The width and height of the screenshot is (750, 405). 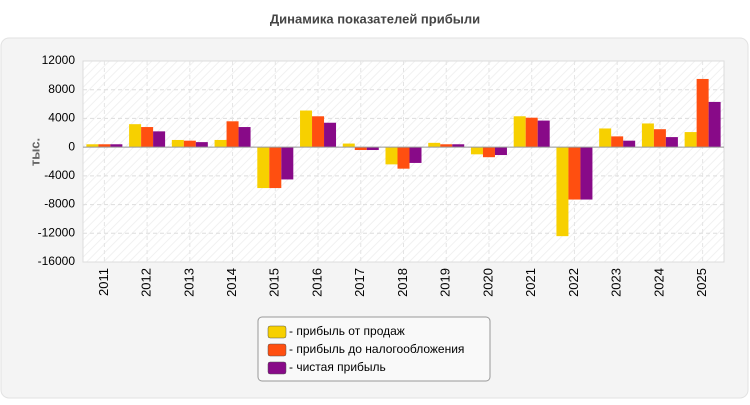 I want to click on x-tick-label: 2017, so click(x=359, y=282).